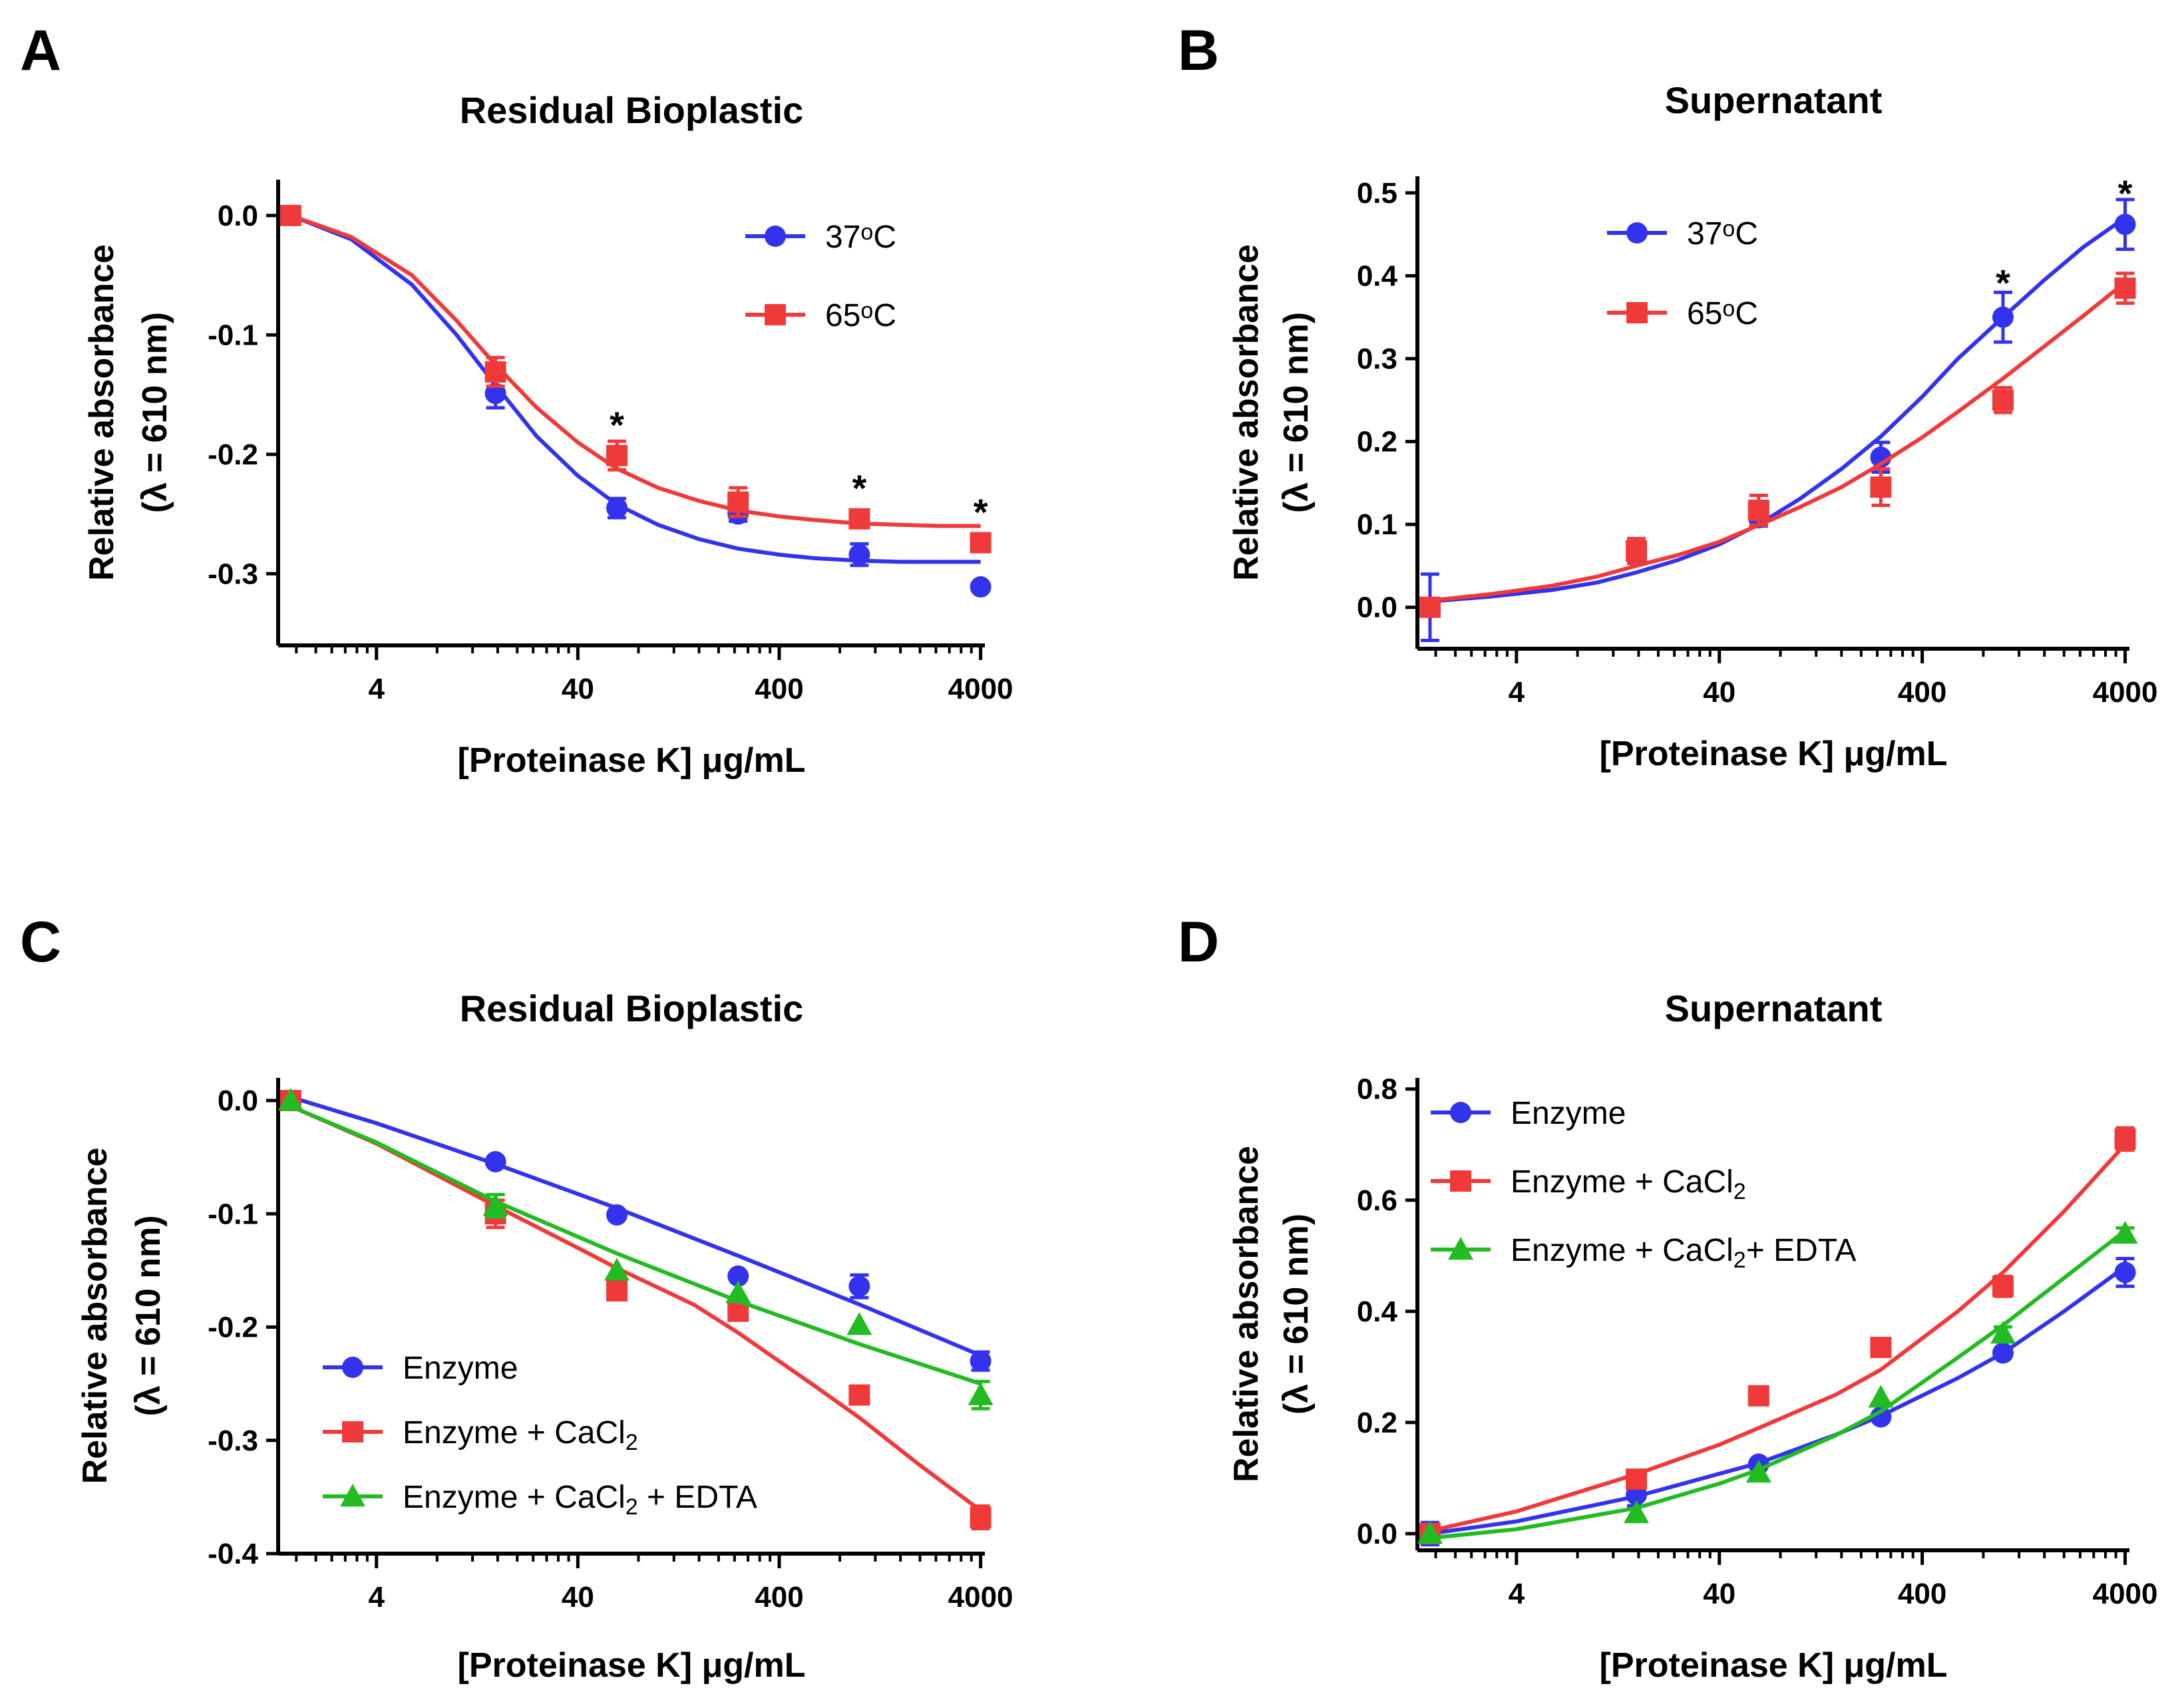 The image size is (2184, 1702). What do you see at coordinates (233, 1554) in the screenshot?
I see `y-tick-label: -0.4` at bounding box center [233, 1554].